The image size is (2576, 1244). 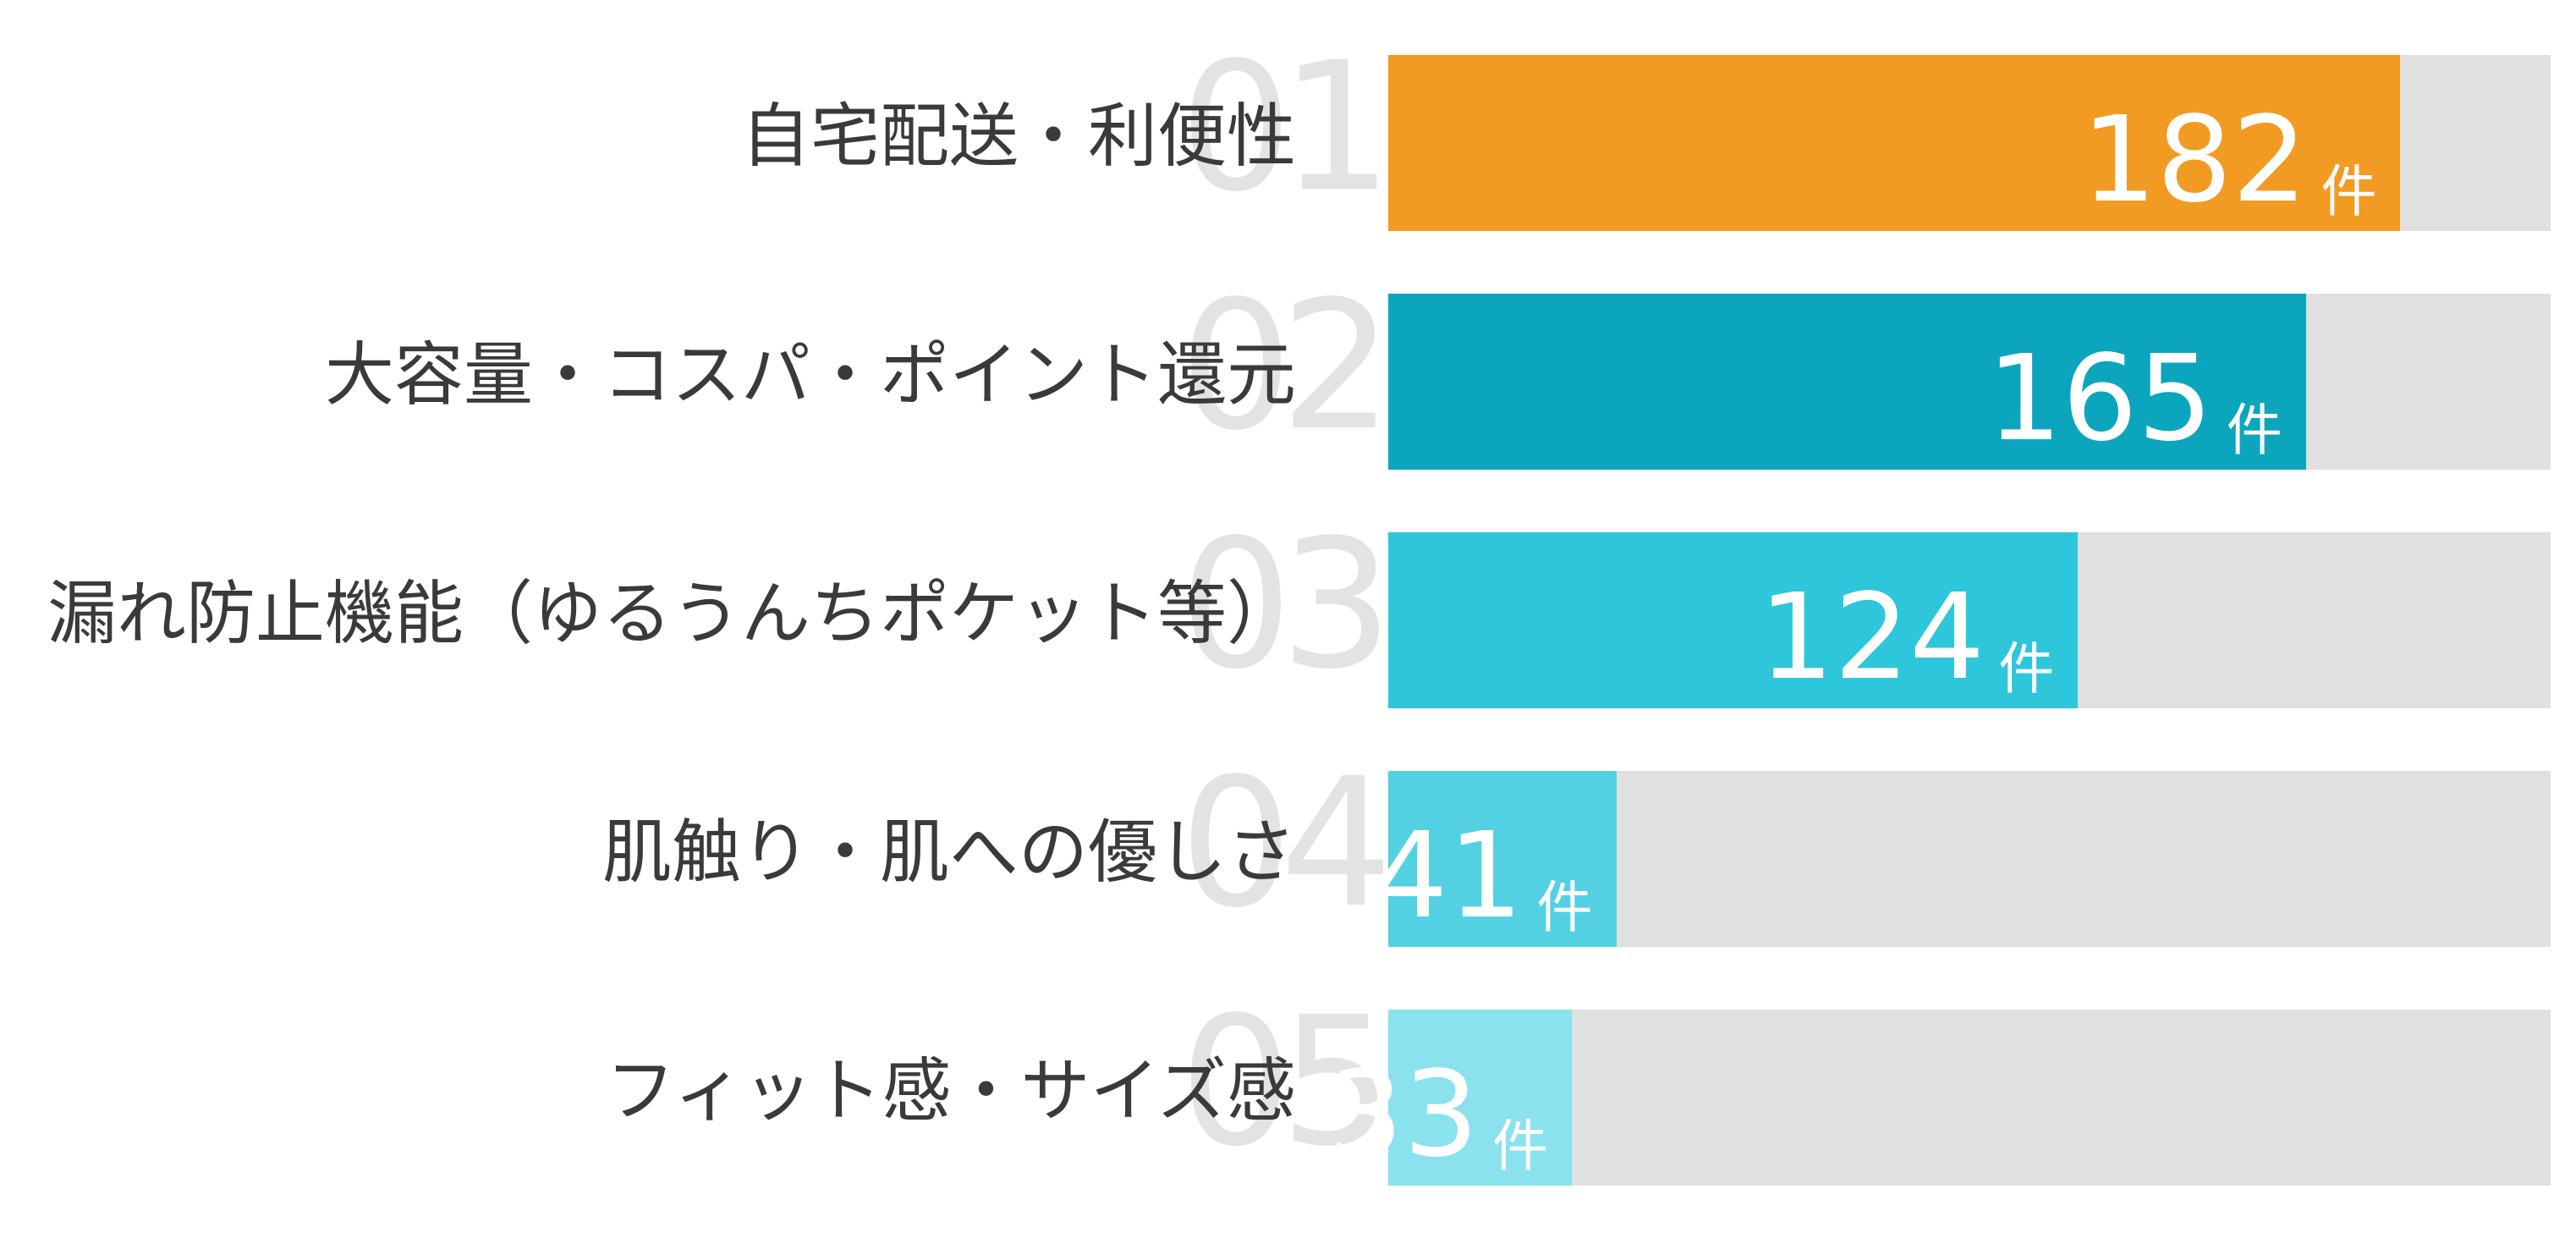 I want to click on bar-track: 124 件, so click(x=1969, y=620).